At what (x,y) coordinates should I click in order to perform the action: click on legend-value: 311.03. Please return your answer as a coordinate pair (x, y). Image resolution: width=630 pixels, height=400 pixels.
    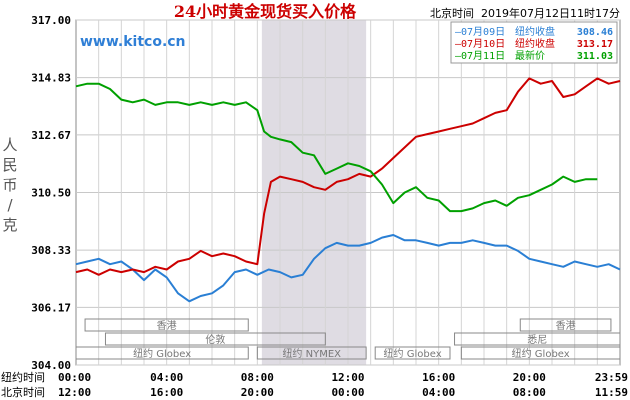
    Looking at the image, I should click on (595, 56).